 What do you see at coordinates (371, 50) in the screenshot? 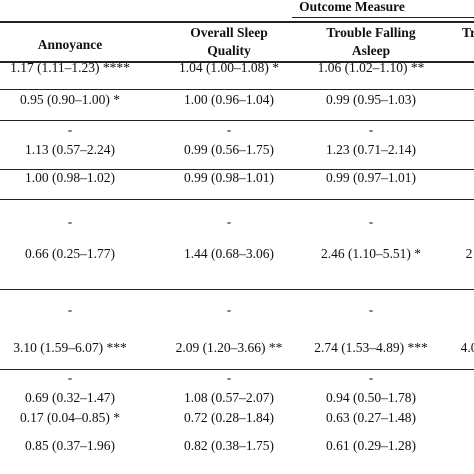
I see `column-header: Asleep` at bounding box center [371, 50].